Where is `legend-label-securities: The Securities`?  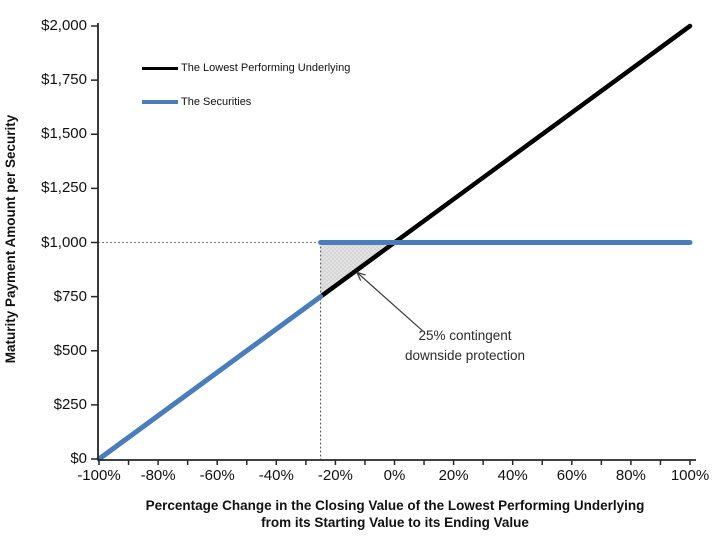 legend-label-securities: The Securities is located at coordinates (216, 102).